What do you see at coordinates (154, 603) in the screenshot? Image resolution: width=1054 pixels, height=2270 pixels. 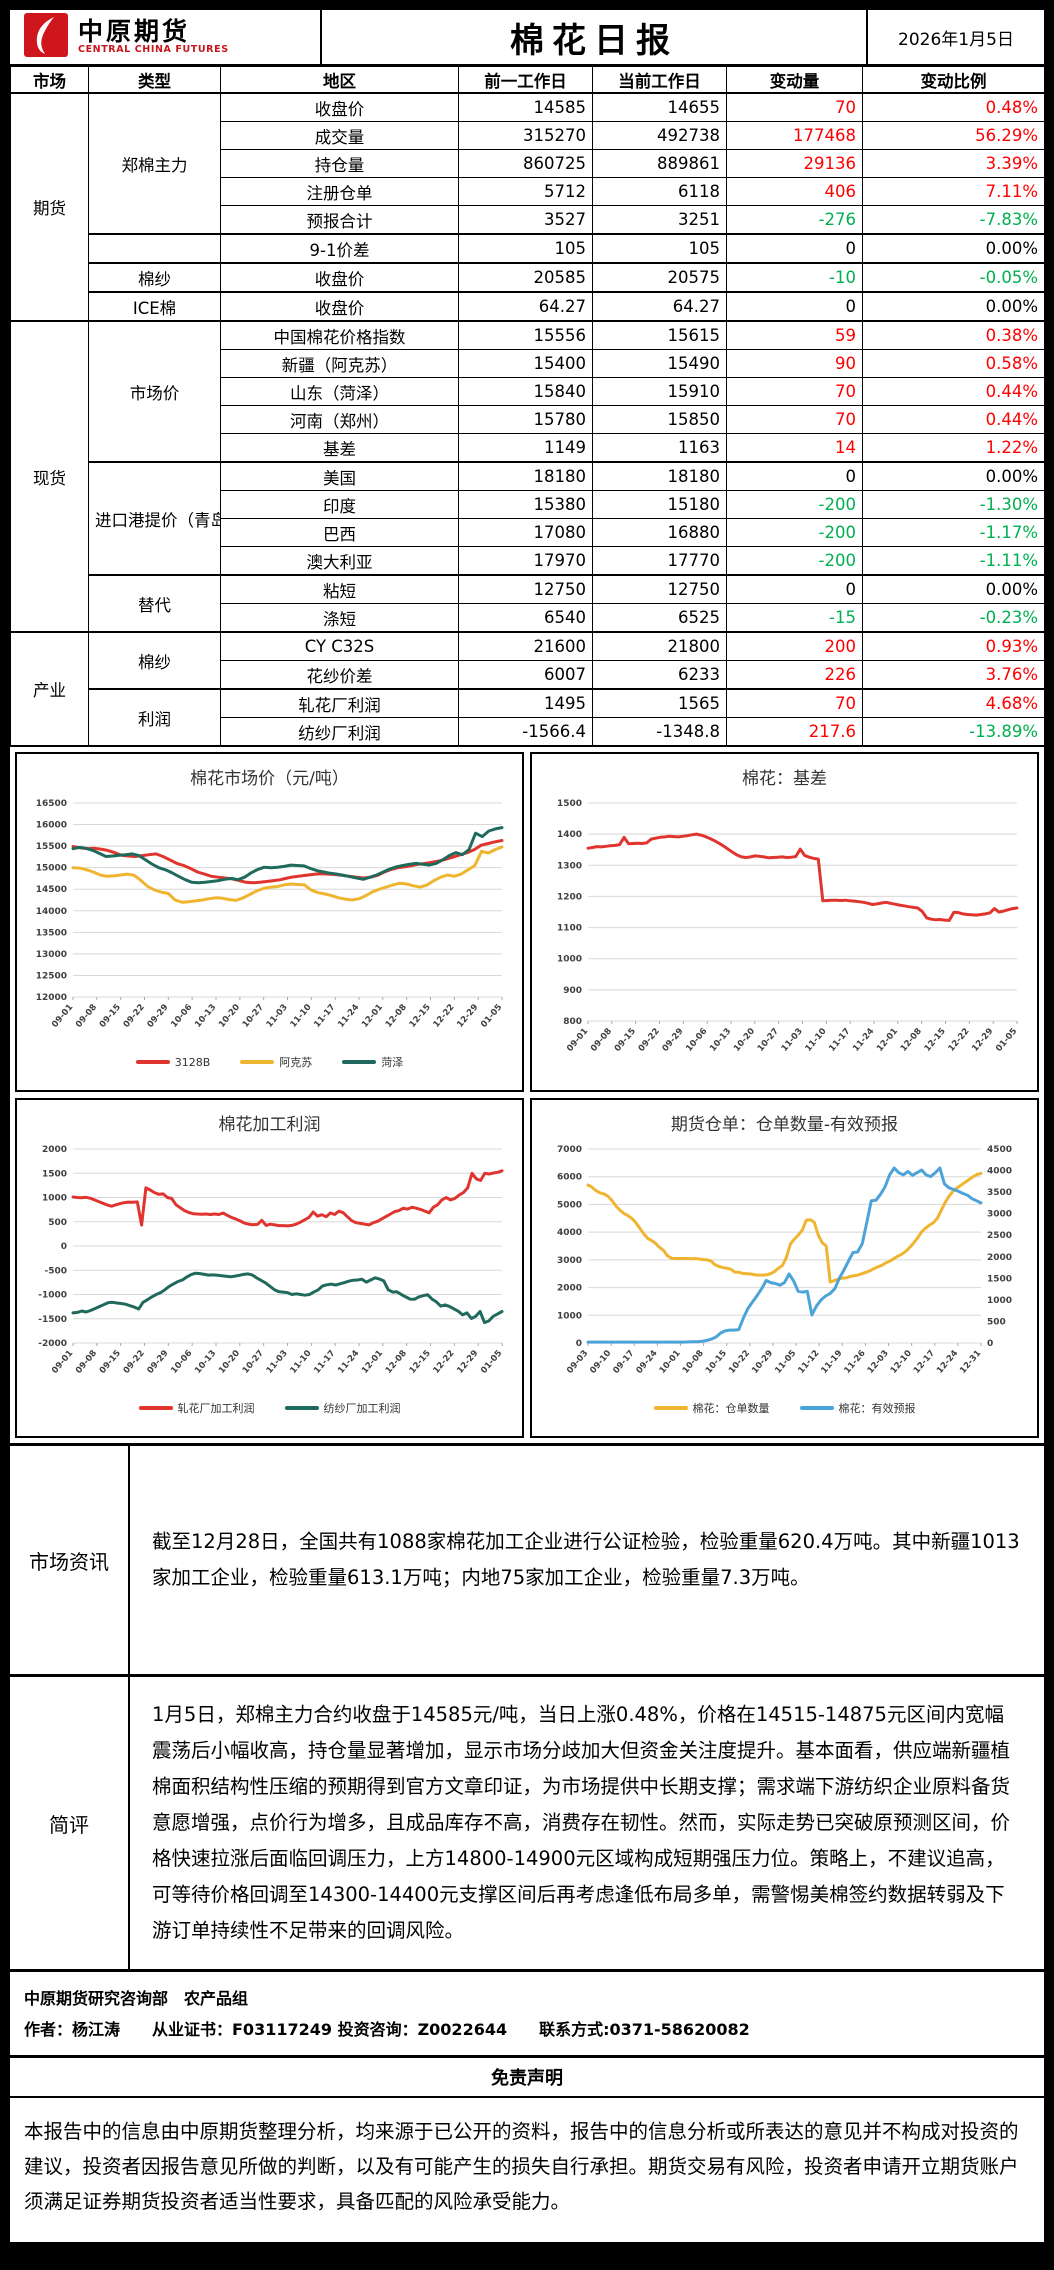 I see `type-group-cell: 替代` at bounding box center [154, 603].